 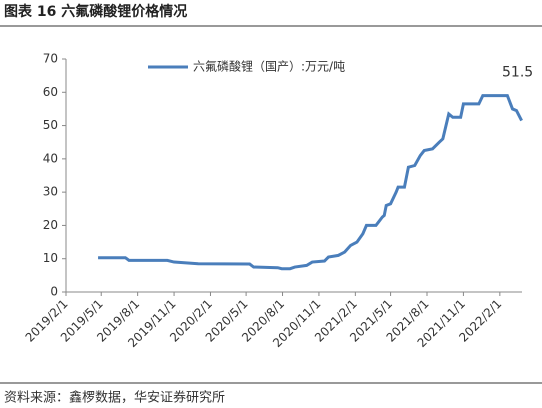 I want to click on chart-title: 图表 16 六氟磷酸锂价格情况, so click(x=95, y=11).